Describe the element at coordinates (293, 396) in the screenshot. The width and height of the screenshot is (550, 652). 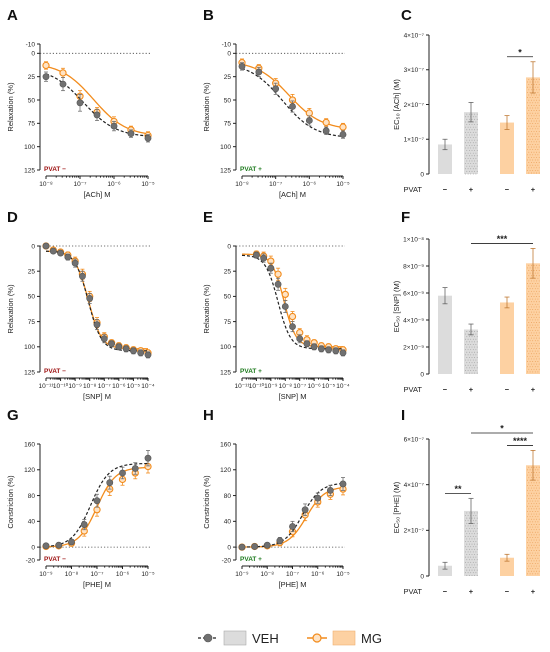
I see `x-axis-label: [SNP] M` at that location.